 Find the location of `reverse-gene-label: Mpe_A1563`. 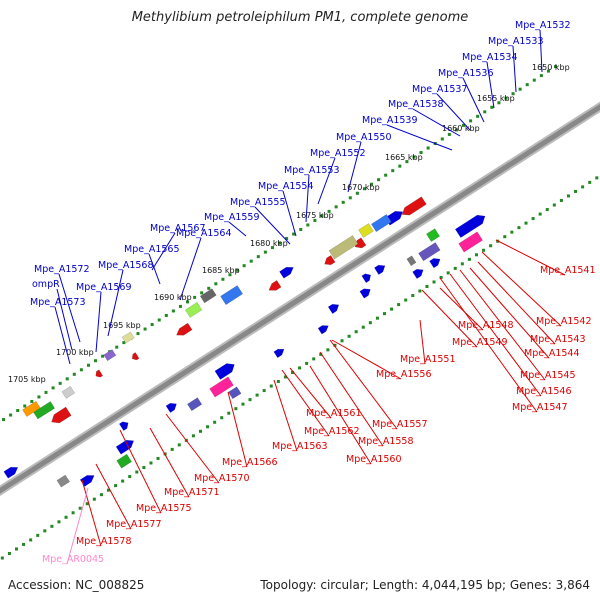

reverse-gene-label: Mpe_A1563 is located at coordinates (300, 446).